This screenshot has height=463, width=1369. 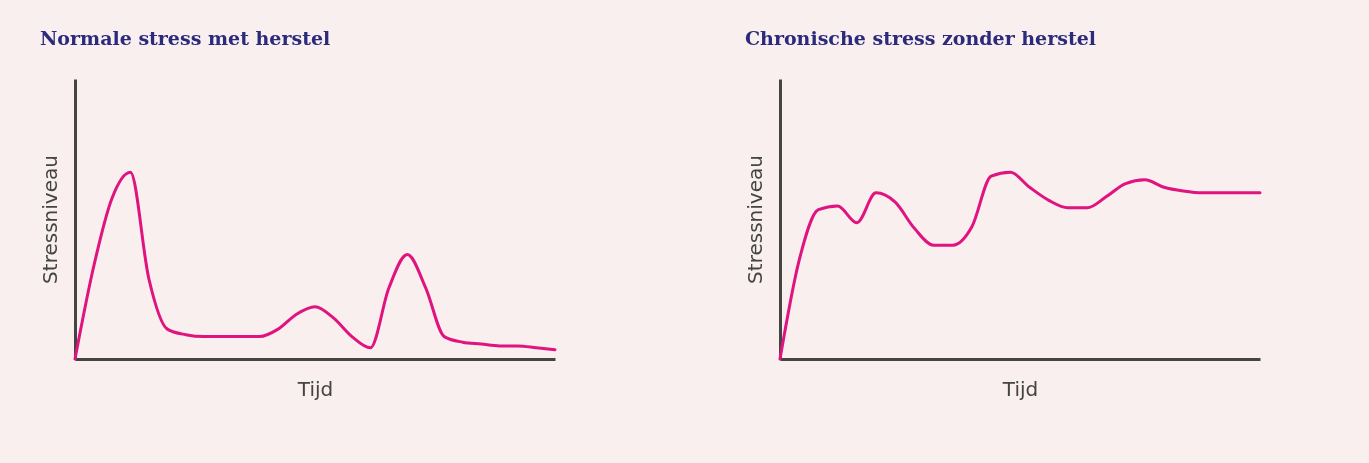 What do you see at coordinates (920, 38) in the screenshot?
I see `chart-title: Chronische stress zonder herstel` at bounding box center [920, 38].